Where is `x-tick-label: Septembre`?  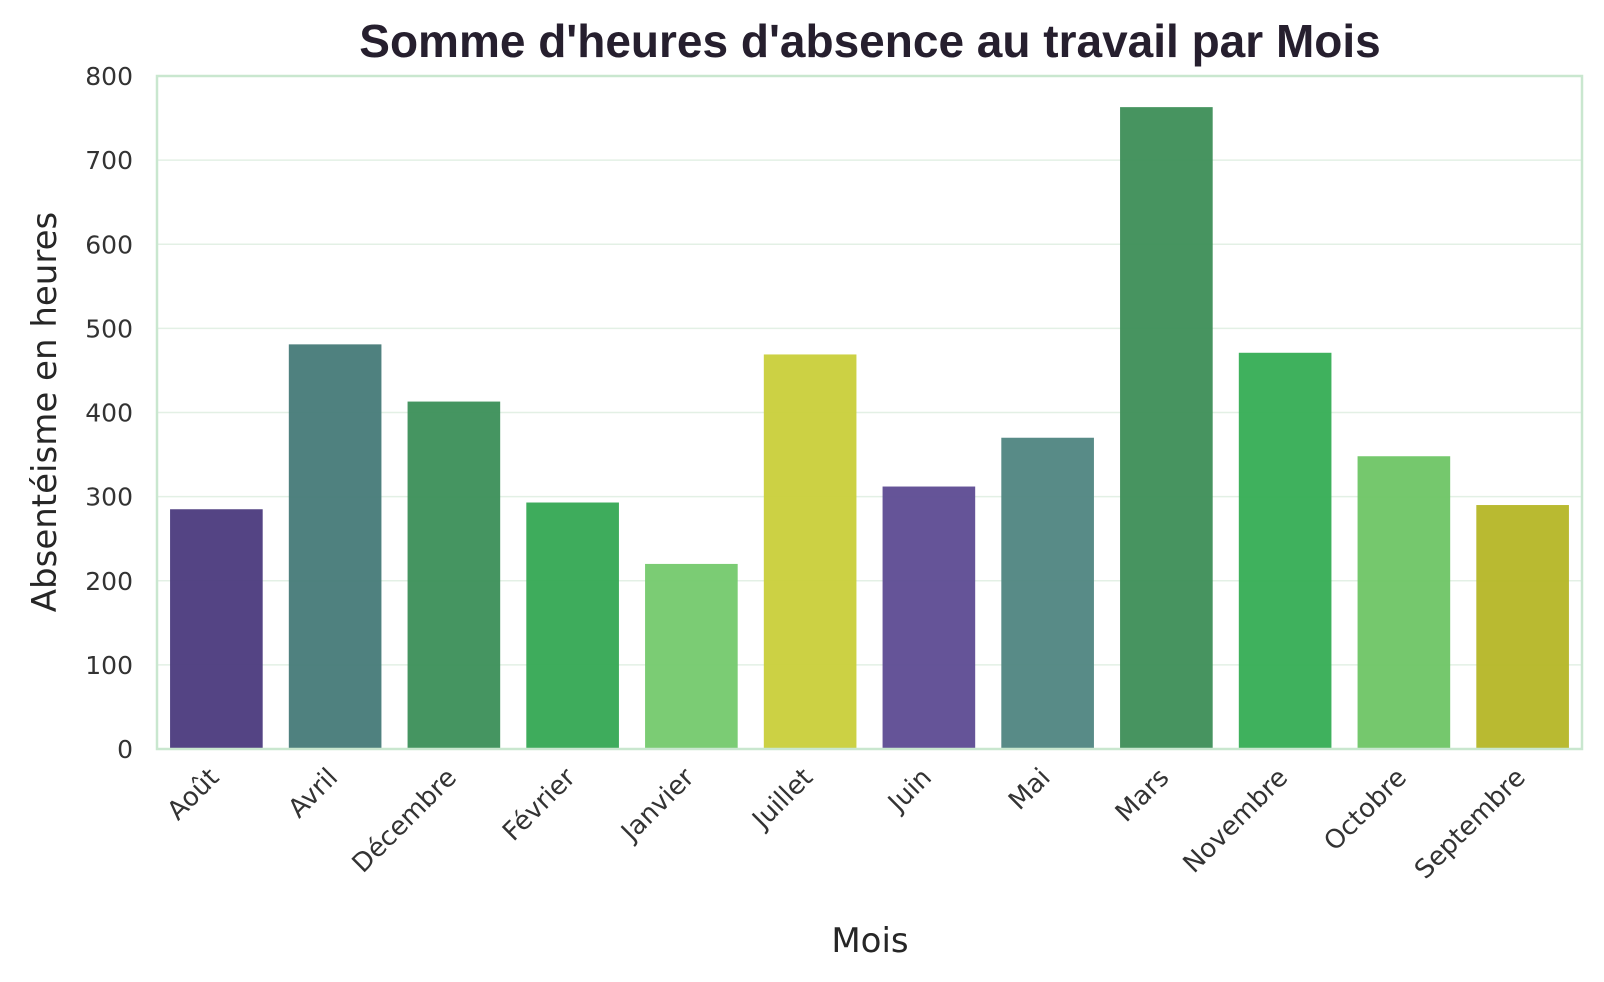 x-tick-label: Septembre is located at coordinates (1470, 824).